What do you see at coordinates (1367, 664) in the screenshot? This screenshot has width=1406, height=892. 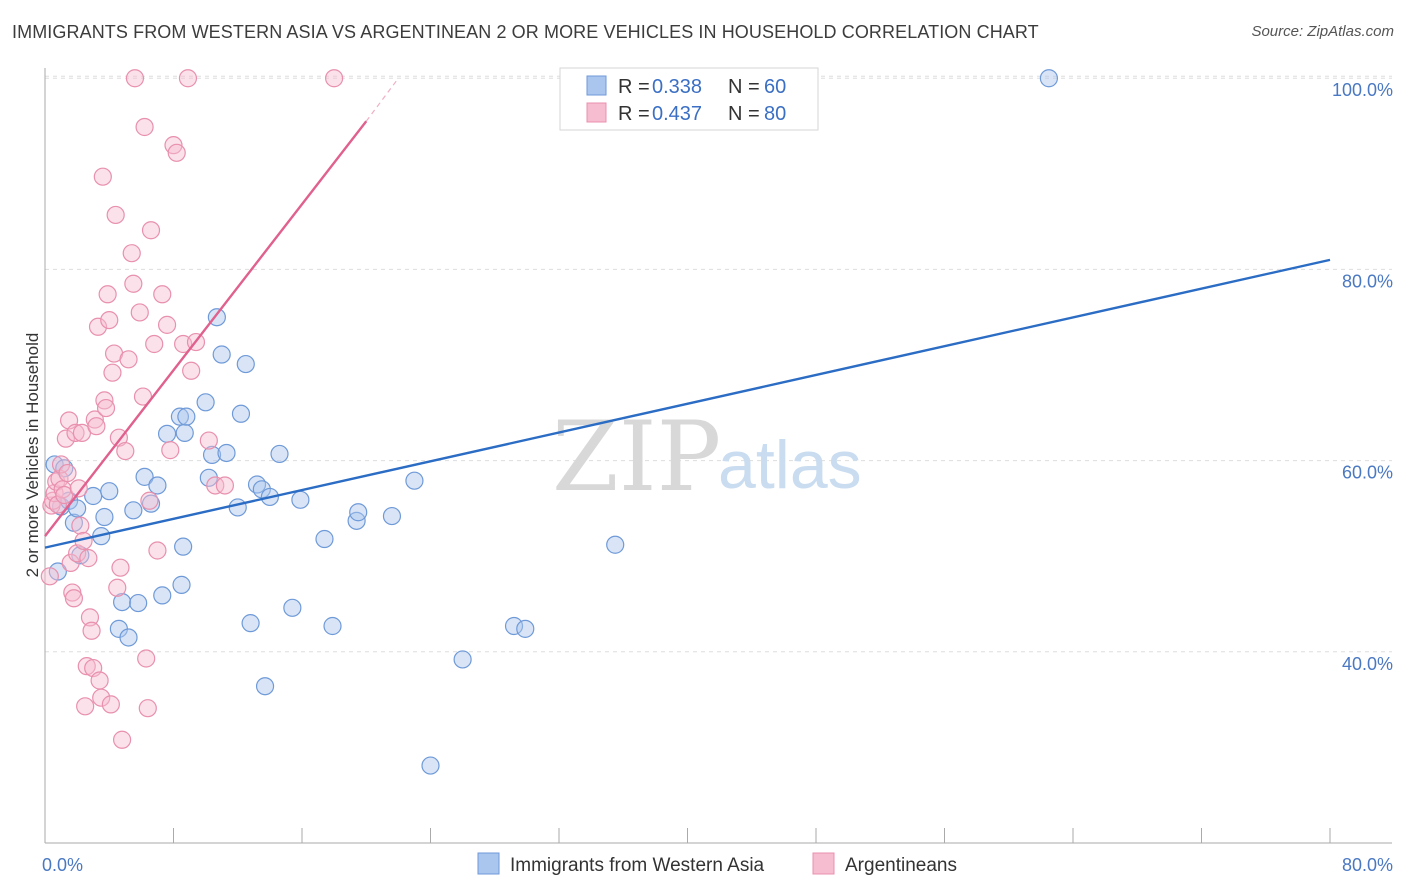 I see `y-tick-label: 40.0%` at bounding box center [1367, 664].